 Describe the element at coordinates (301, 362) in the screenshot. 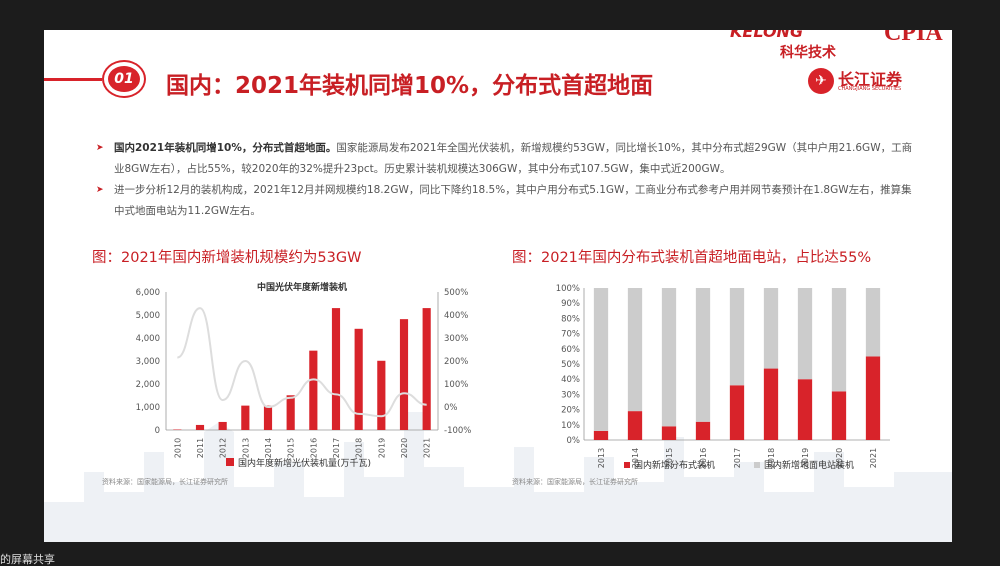

I see `growth-line` at that location.